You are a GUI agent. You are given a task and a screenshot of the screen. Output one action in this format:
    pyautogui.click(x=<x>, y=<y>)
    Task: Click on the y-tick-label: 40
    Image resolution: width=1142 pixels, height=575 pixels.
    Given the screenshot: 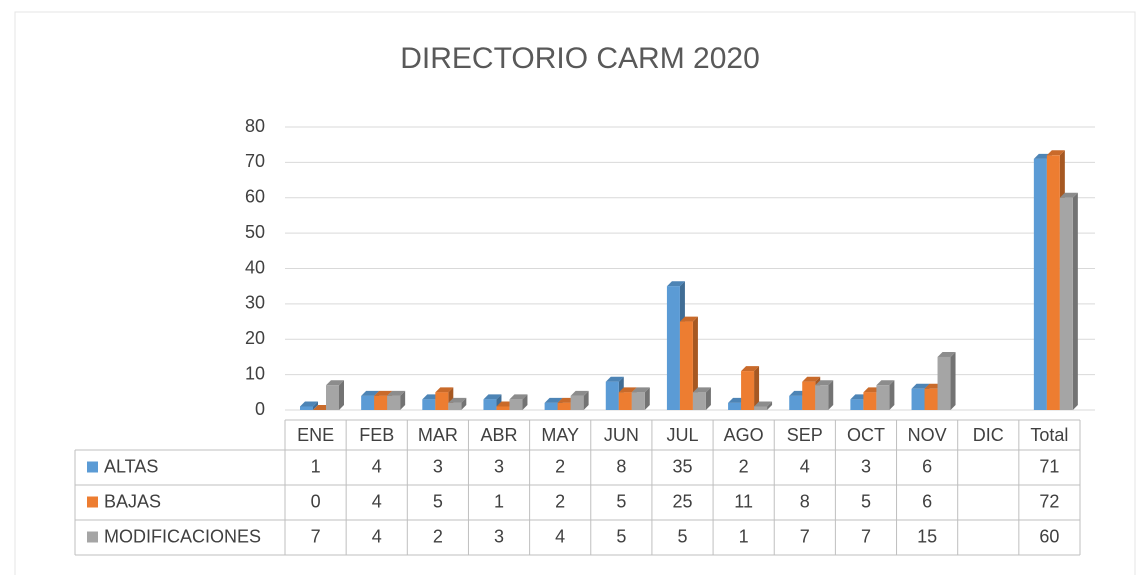 What is the action you would take?
    pyautogui.click(x=255, y=267)
    